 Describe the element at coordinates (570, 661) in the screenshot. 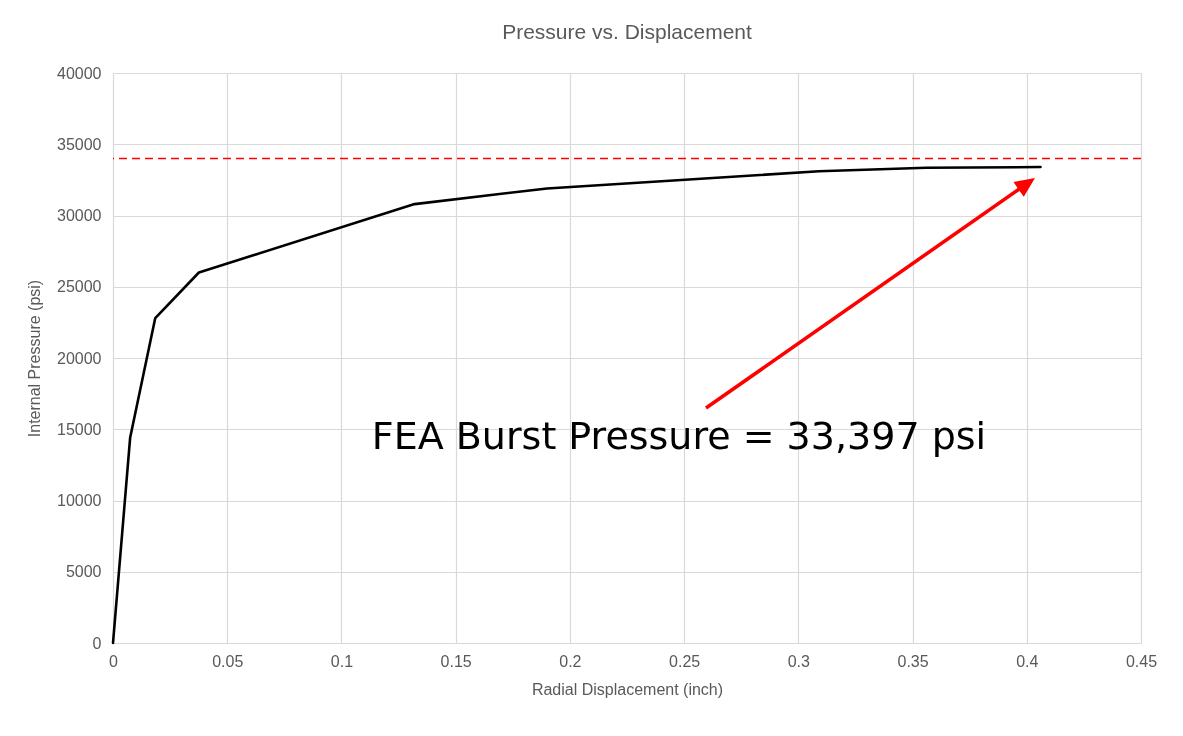

I see `x-tick-label: 0.2` at that location.